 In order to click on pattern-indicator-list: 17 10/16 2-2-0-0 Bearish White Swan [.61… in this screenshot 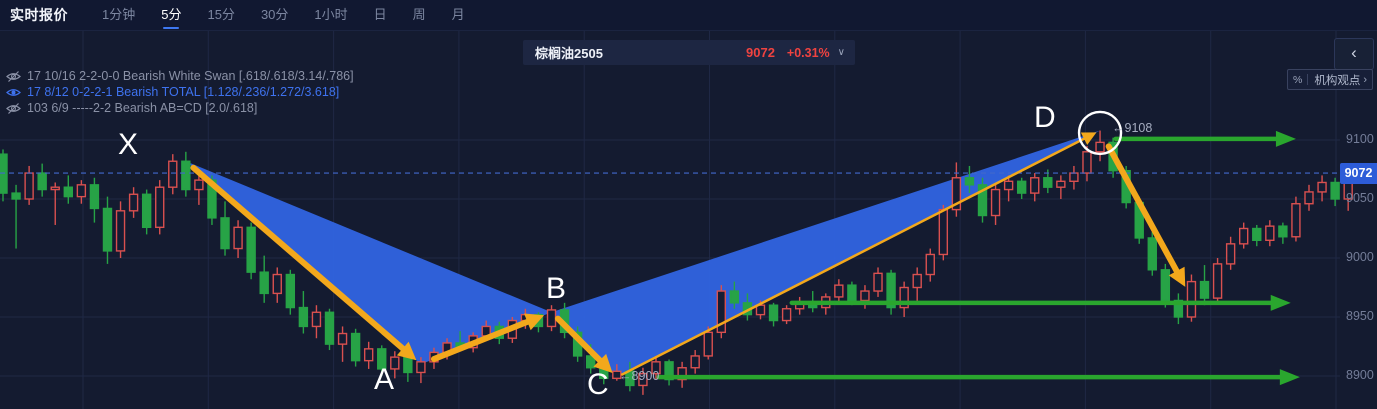, I will do `click(180, 92)`.